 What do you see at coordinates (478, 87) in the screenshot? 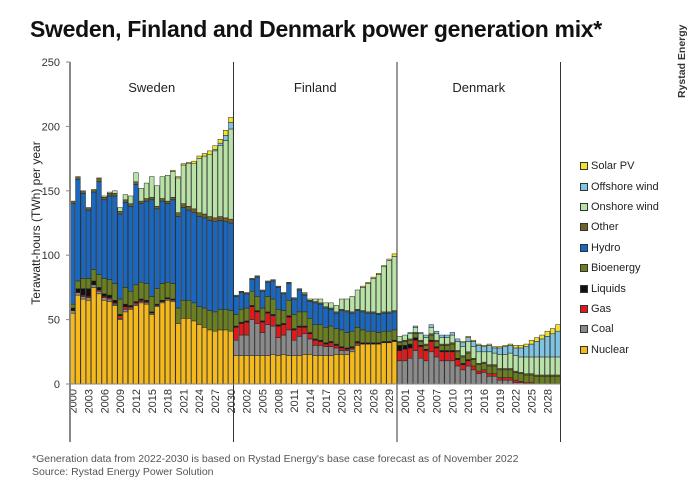
I see `panel-label-denmark: Denmark` at bounding box center [478, 87].